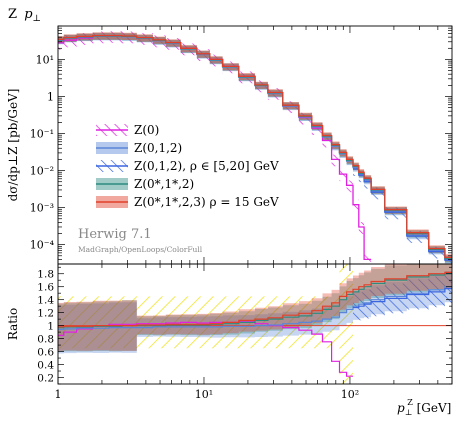 Image resolution: width=467 pixels, height=422 pixels. I want to click on generator-label: Herwig 7.1, so click(115, 234).